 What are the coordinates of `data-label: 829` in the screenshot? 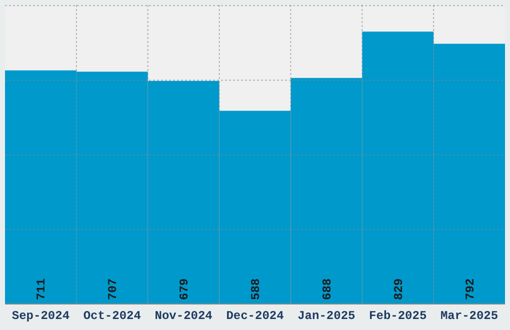 It's located at (399, 289).